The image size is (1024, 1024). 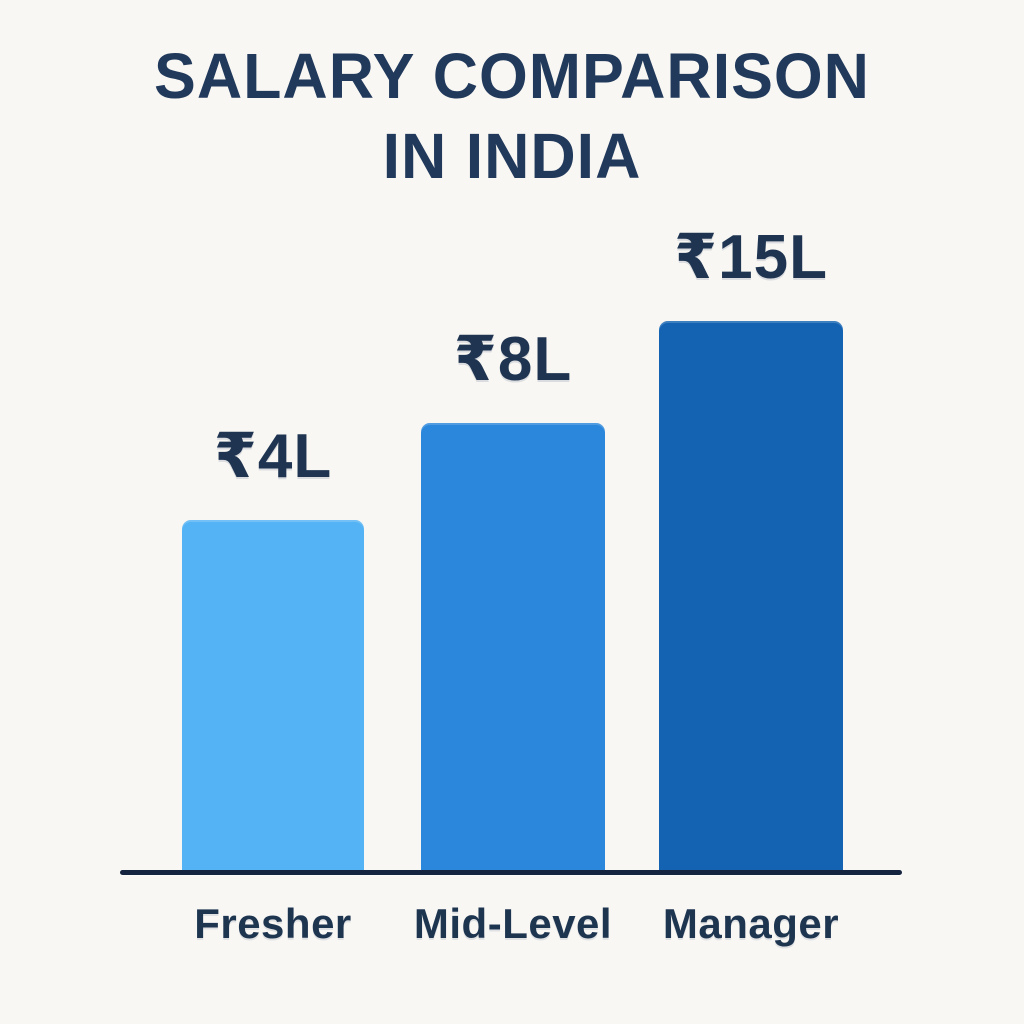 What do you see at coordinates (273, 456) in the screenshot?
I see `value-label-fresher: ₹4L` at bounding box center [273, 456].